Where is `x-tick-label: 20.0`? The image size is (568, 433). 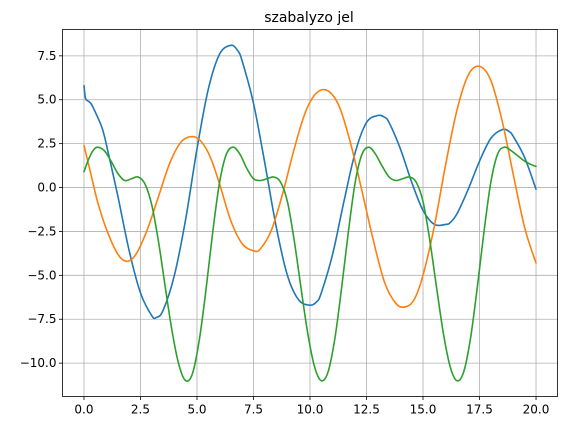
x-tick-label: 20.0 is located at coordinates (536, 410).